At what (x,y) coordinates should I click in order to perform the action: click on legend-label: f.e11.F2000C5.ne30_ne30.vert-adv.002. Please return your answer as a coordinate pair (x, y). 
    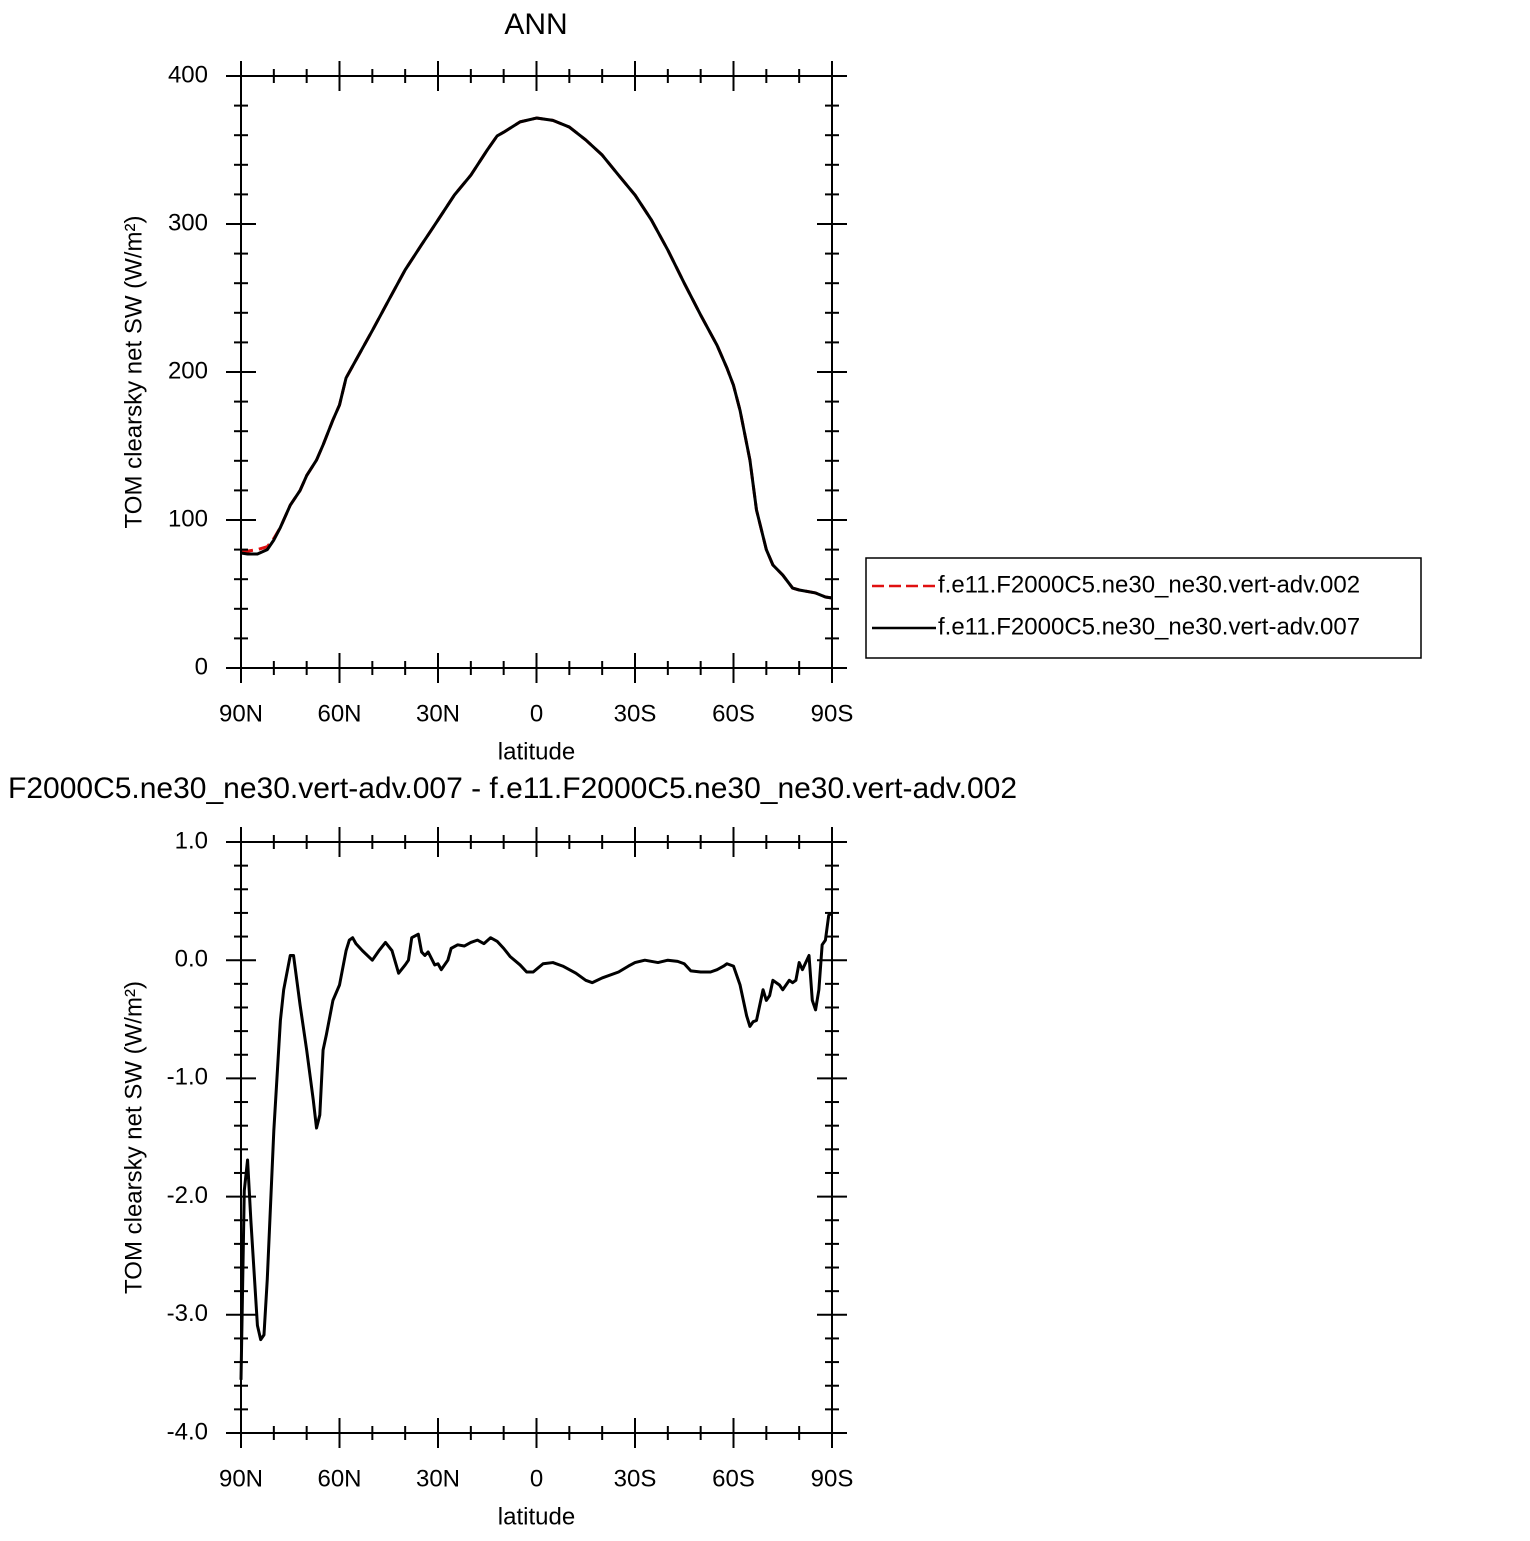
    Looking at the image, I should click on (1149, 584).